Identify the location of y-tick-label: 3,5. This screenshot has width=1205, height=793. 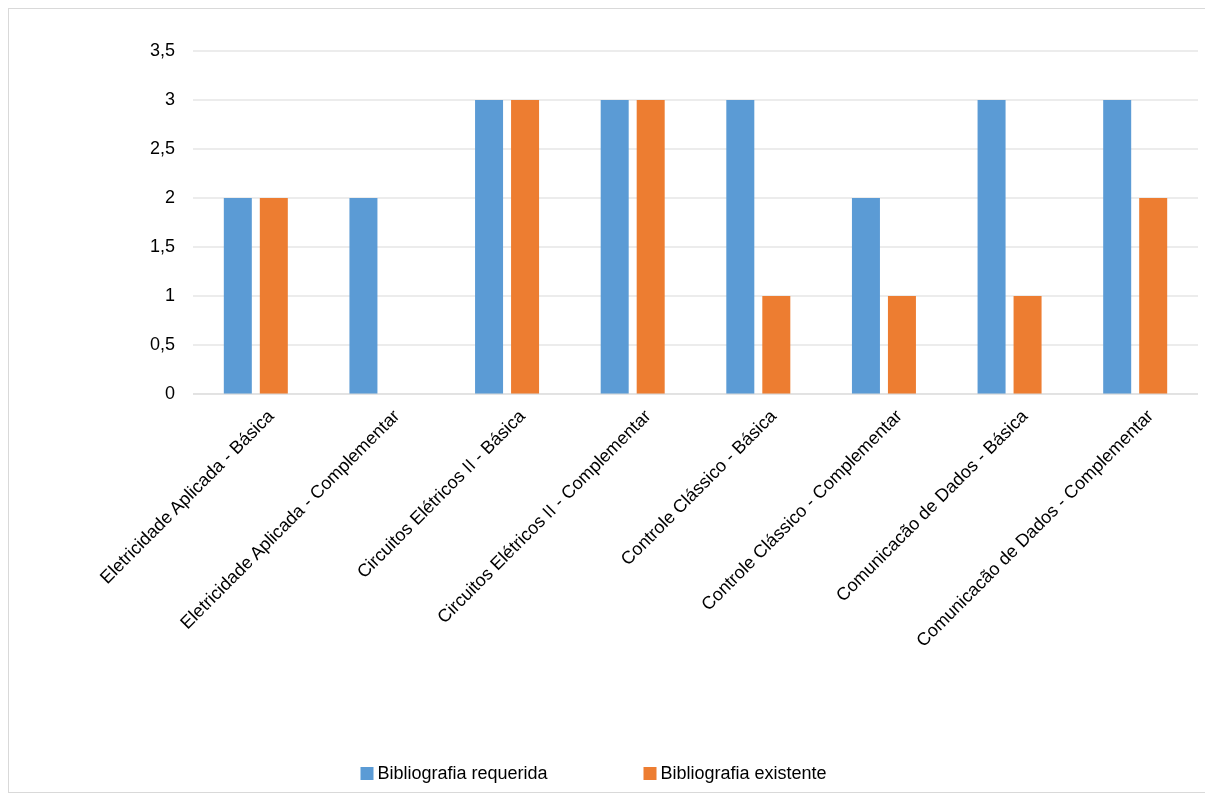
(162, 49).